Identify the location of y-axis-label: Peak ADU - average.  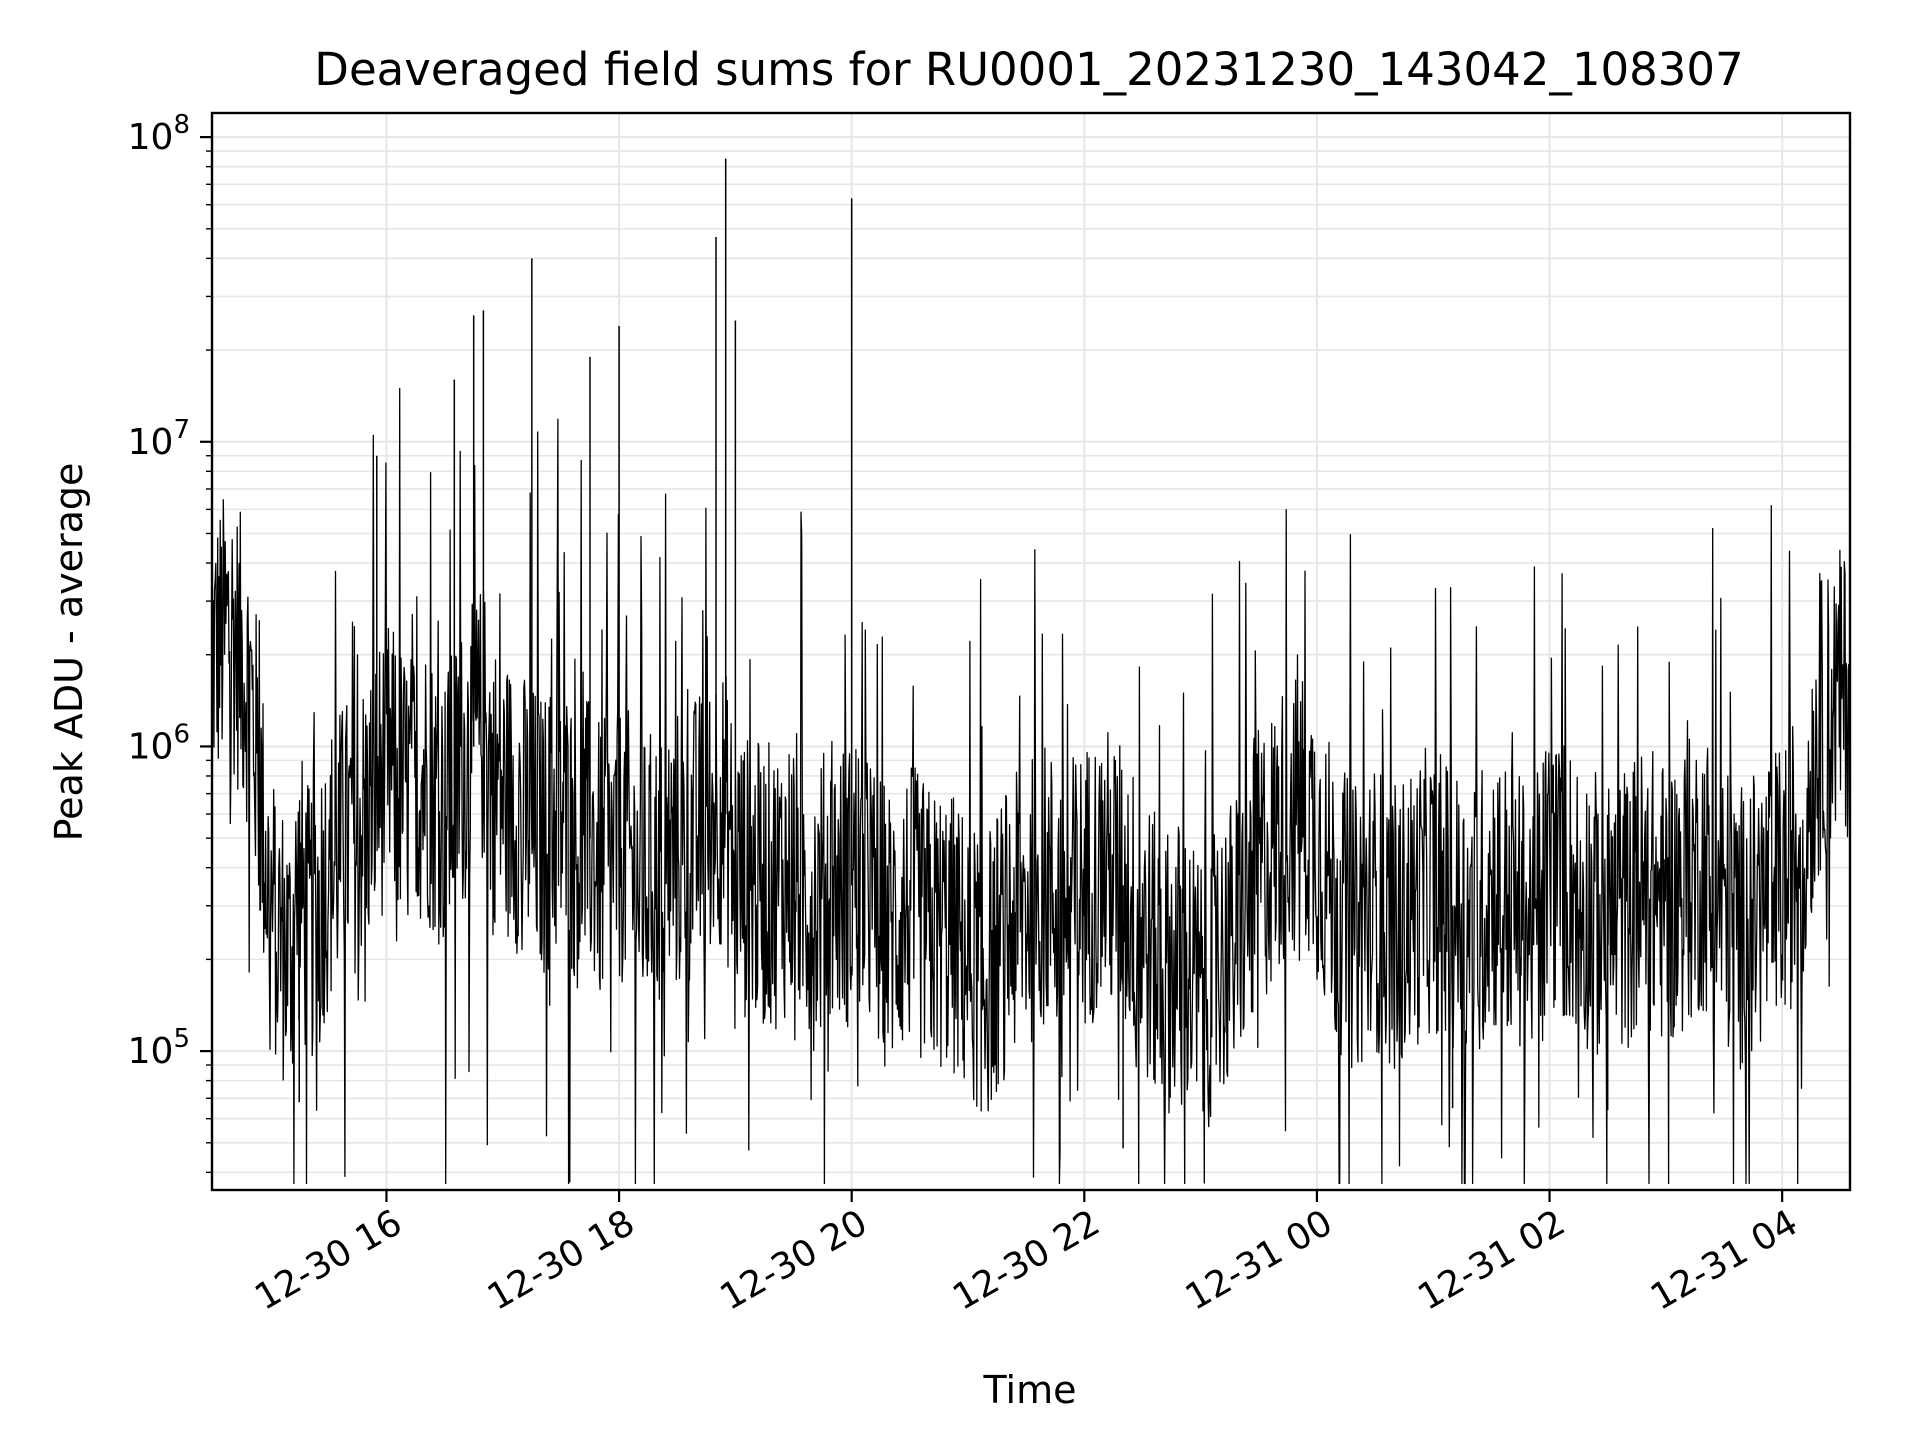
(69, 652).